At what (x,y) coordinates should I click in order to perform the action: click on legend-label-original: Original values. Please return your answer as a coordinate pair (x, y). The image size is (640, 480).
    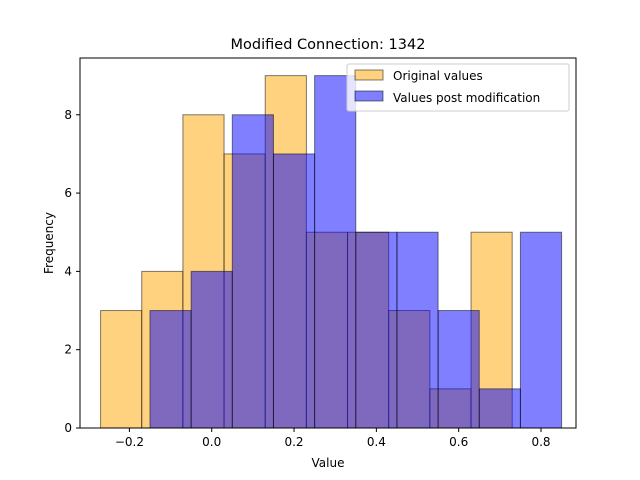
    Looking at the image, I should click on (438, 76).